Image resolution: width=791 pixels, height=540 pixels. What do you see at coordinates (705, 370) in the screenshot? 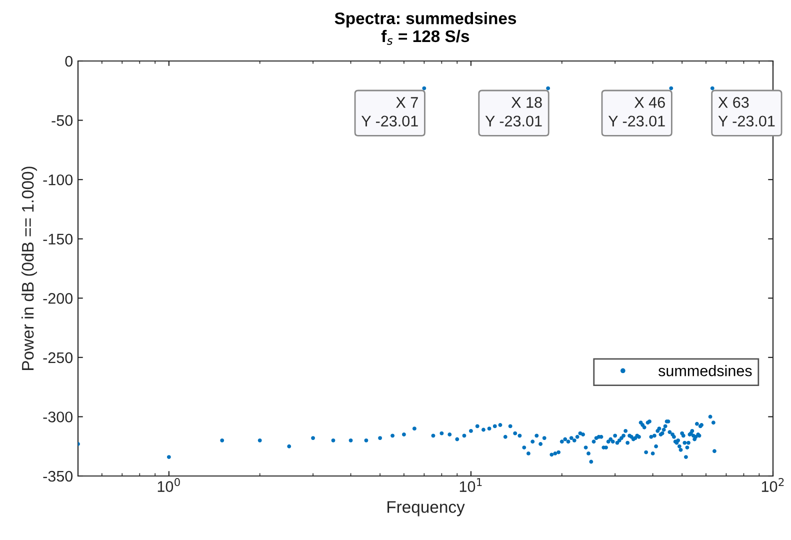
I see `legend-label: summedsines` at bounding box center [705, 370].